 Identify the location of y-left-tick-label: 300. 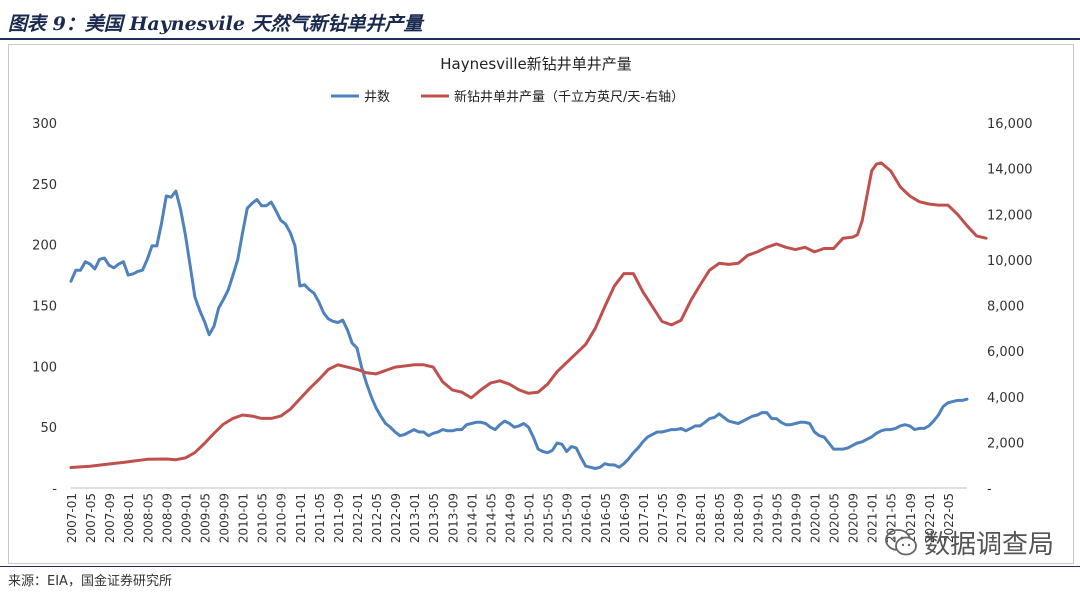
(44, 124).